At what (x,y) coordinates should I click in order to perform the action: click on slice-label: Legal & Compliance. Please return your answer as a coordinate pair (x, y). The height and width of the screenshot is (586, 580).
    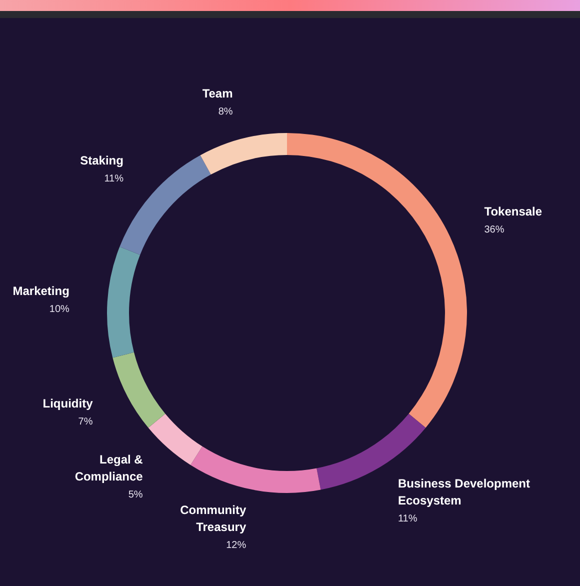
    Looking at the image, I should click on (109, 468).